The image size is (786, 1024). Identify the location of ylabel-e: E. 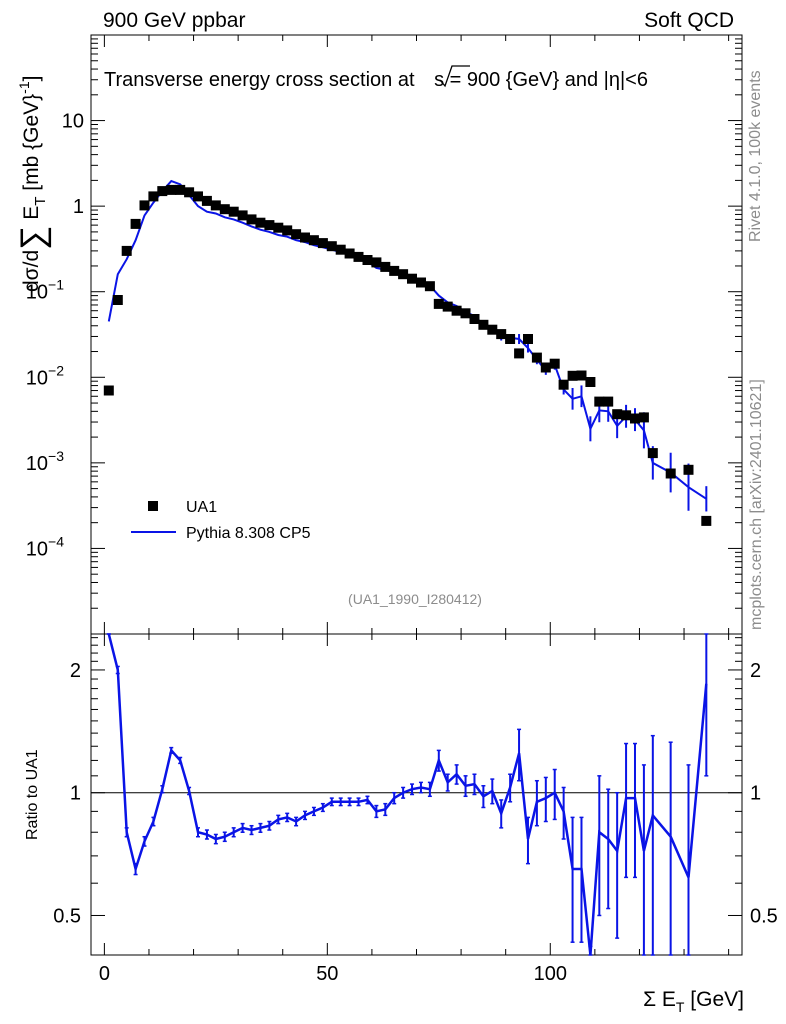
(31, 216).